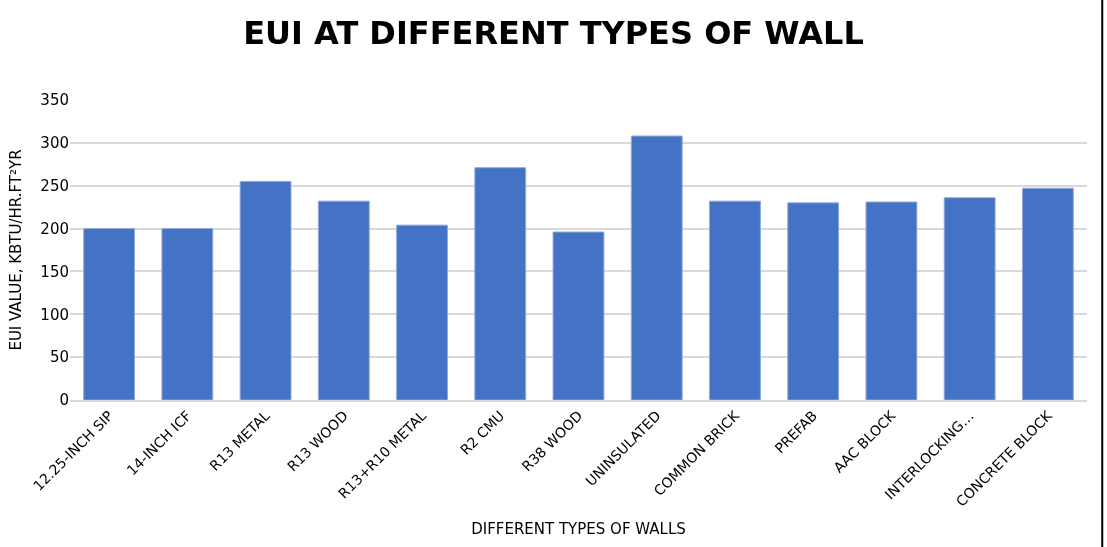 This screenshot has width=1107, height=547. What do you see at coordinates (59, 357) in the screenshot?
I see `y-tick-label: 50` at bounding box center [59, 357].